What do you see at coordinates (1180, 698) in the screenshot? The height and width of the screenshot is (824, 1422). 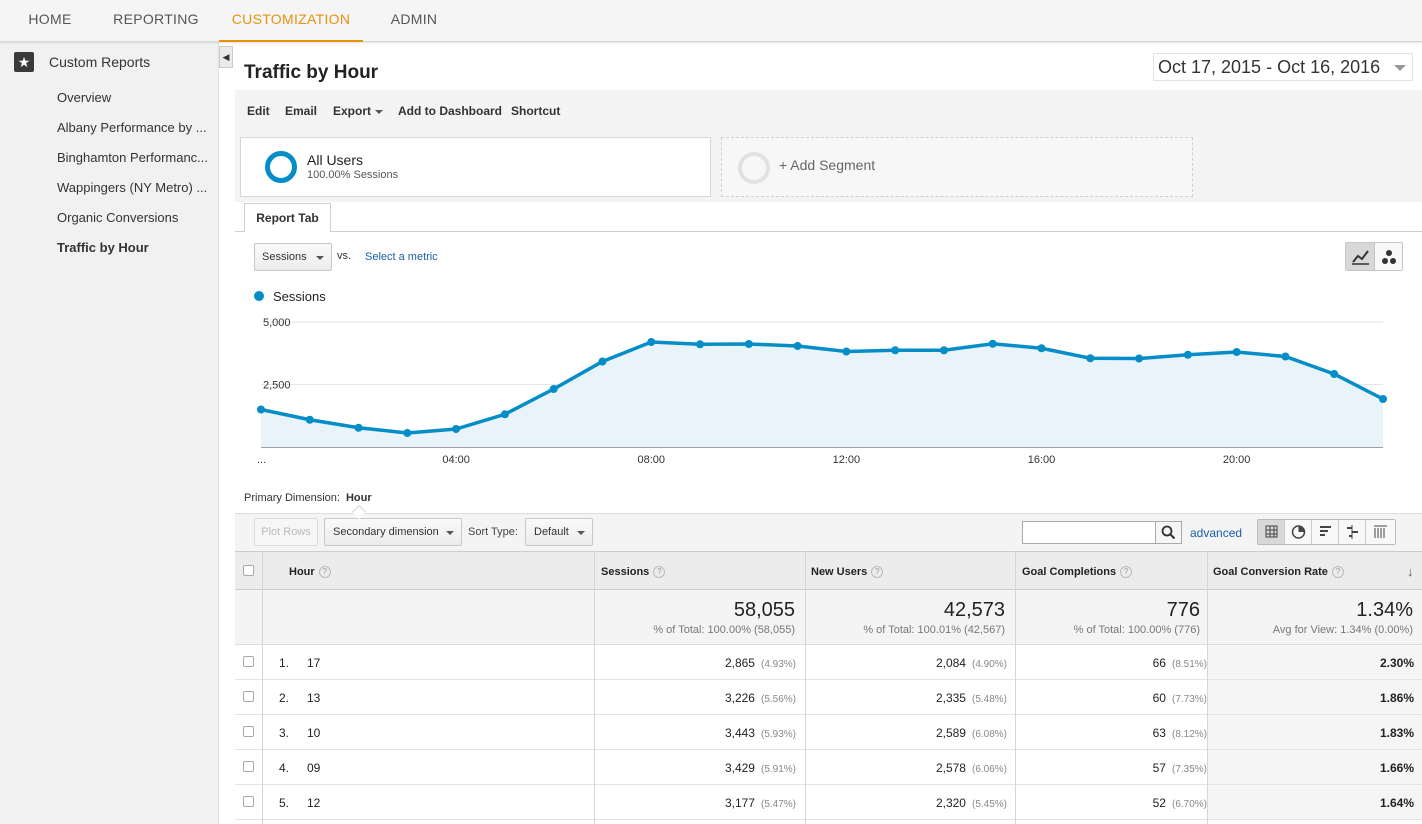 I see `goal-completions-cell: 60 (7.73%)` at bounding box center [1180, 698].